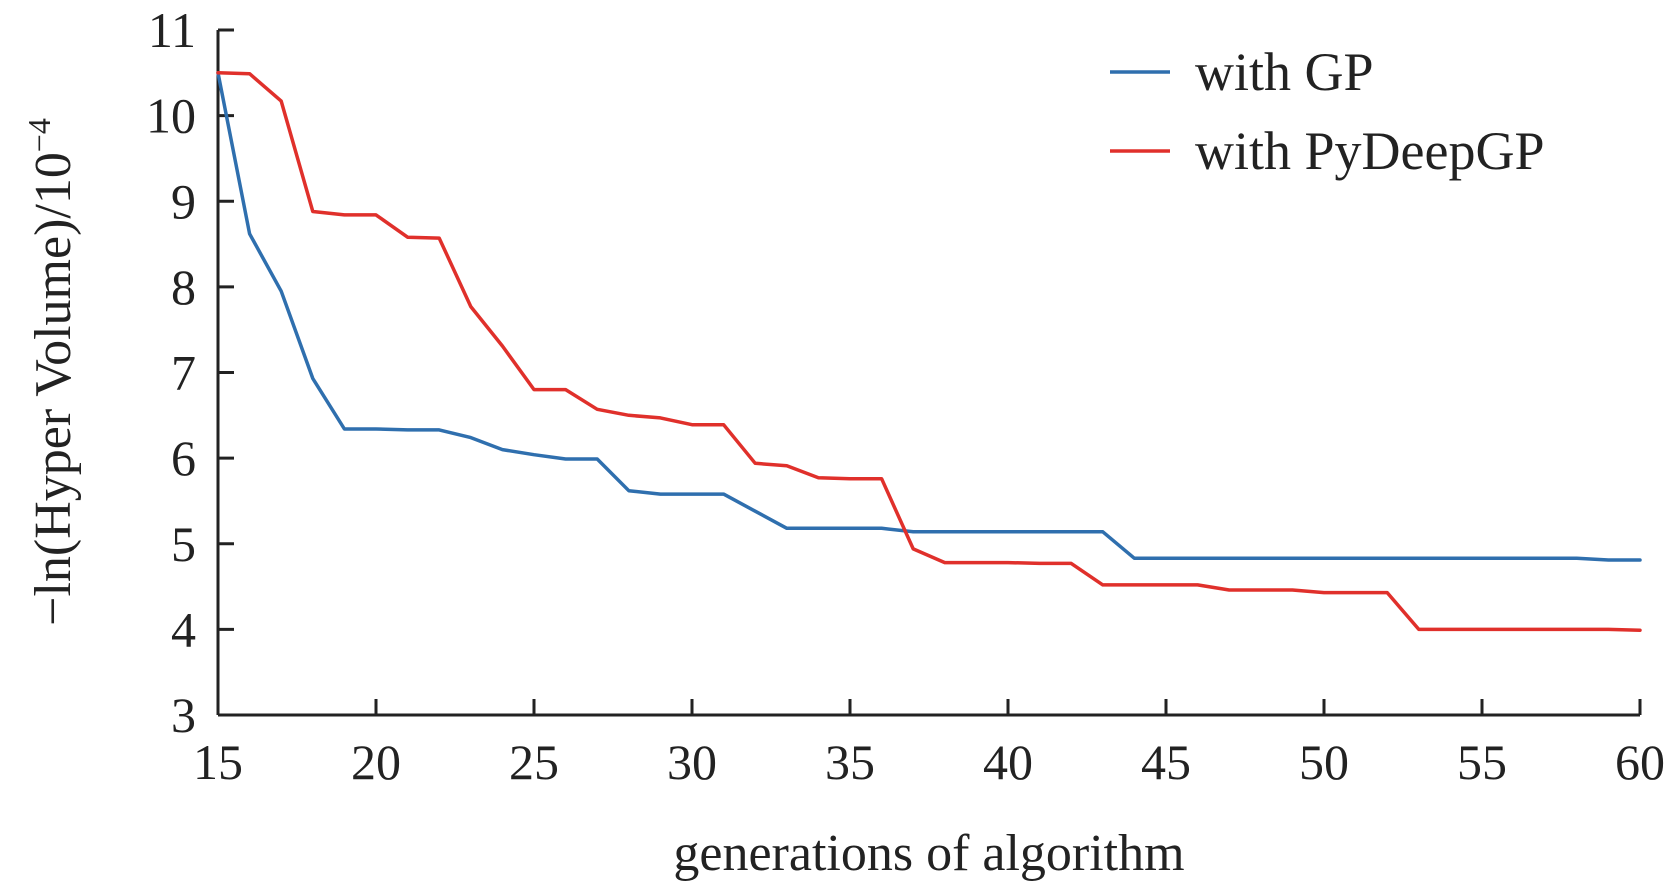  I want to click on x-tick-label: 20, so click(376, 762).